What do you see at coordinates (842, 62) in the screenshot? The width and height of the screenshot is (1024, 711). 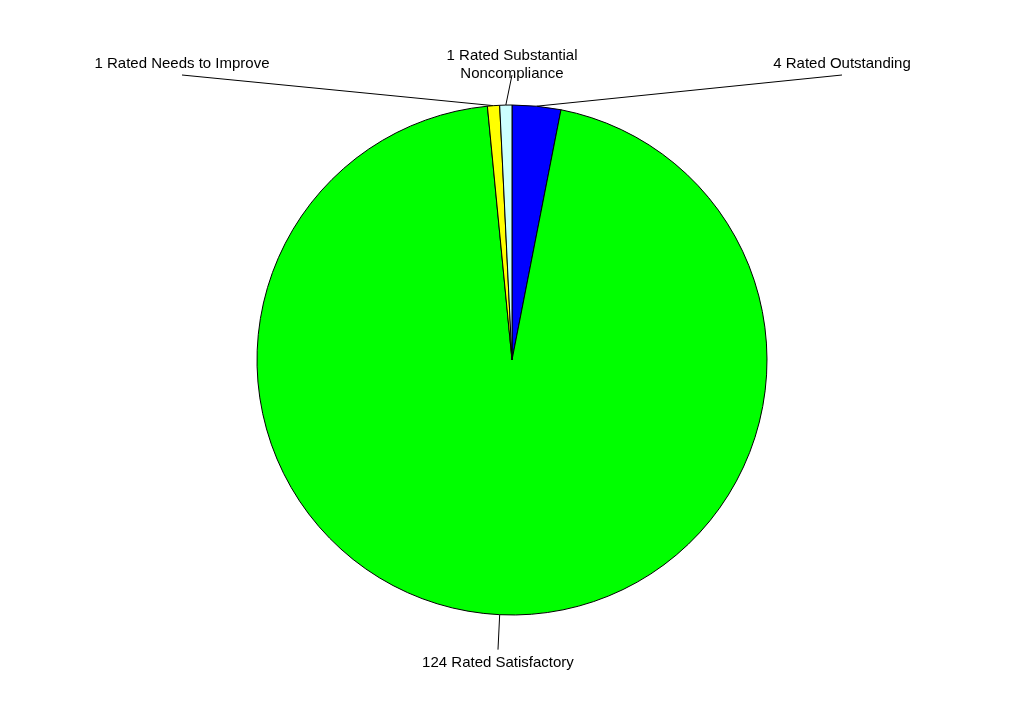 I see `slice-label: 4 Rated Outstanding` at bounding box center [842, 62].